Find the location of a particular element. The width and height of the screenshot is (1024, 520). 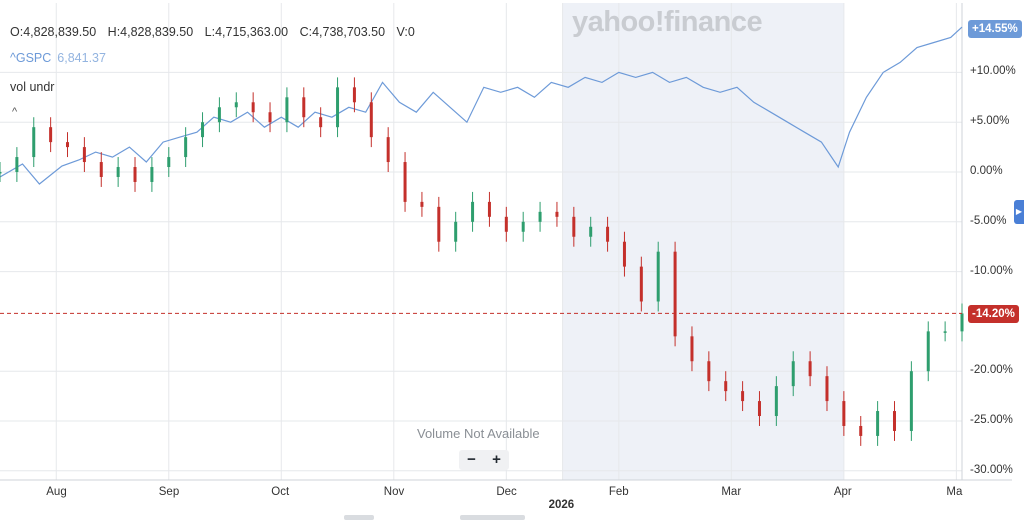

zoom-controls: − + is located at coordinates (484, 460).